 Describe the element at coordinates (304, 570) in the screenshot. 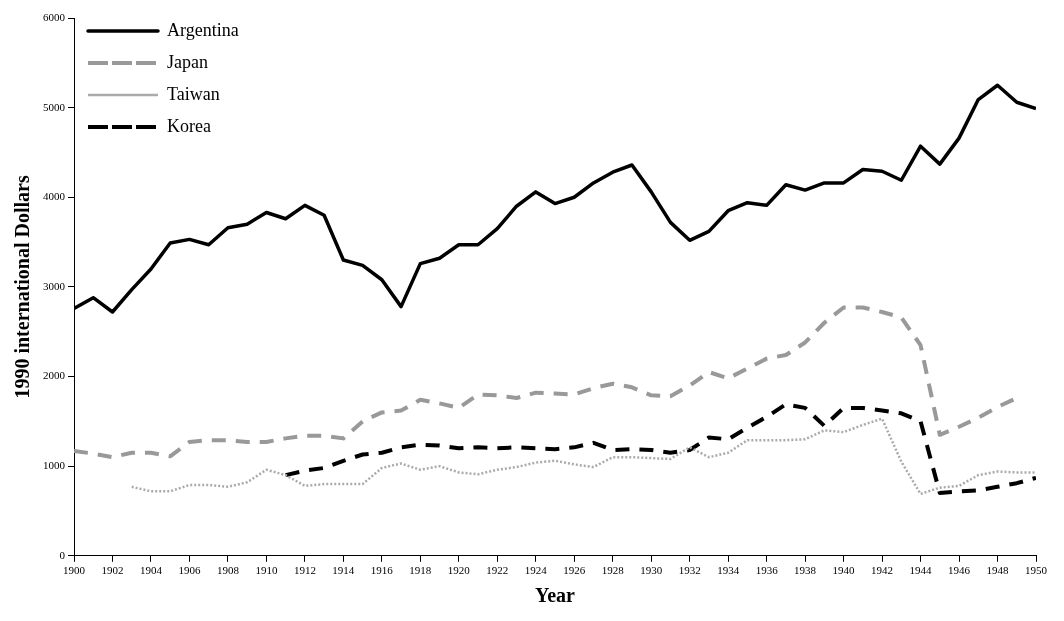

I see `x-tick-label: 1912` at that location.